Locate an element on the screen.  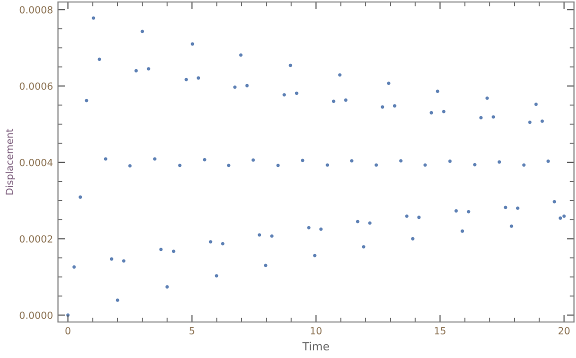
y-tick-label: 0.0002 is located at coordinates (36, 239).